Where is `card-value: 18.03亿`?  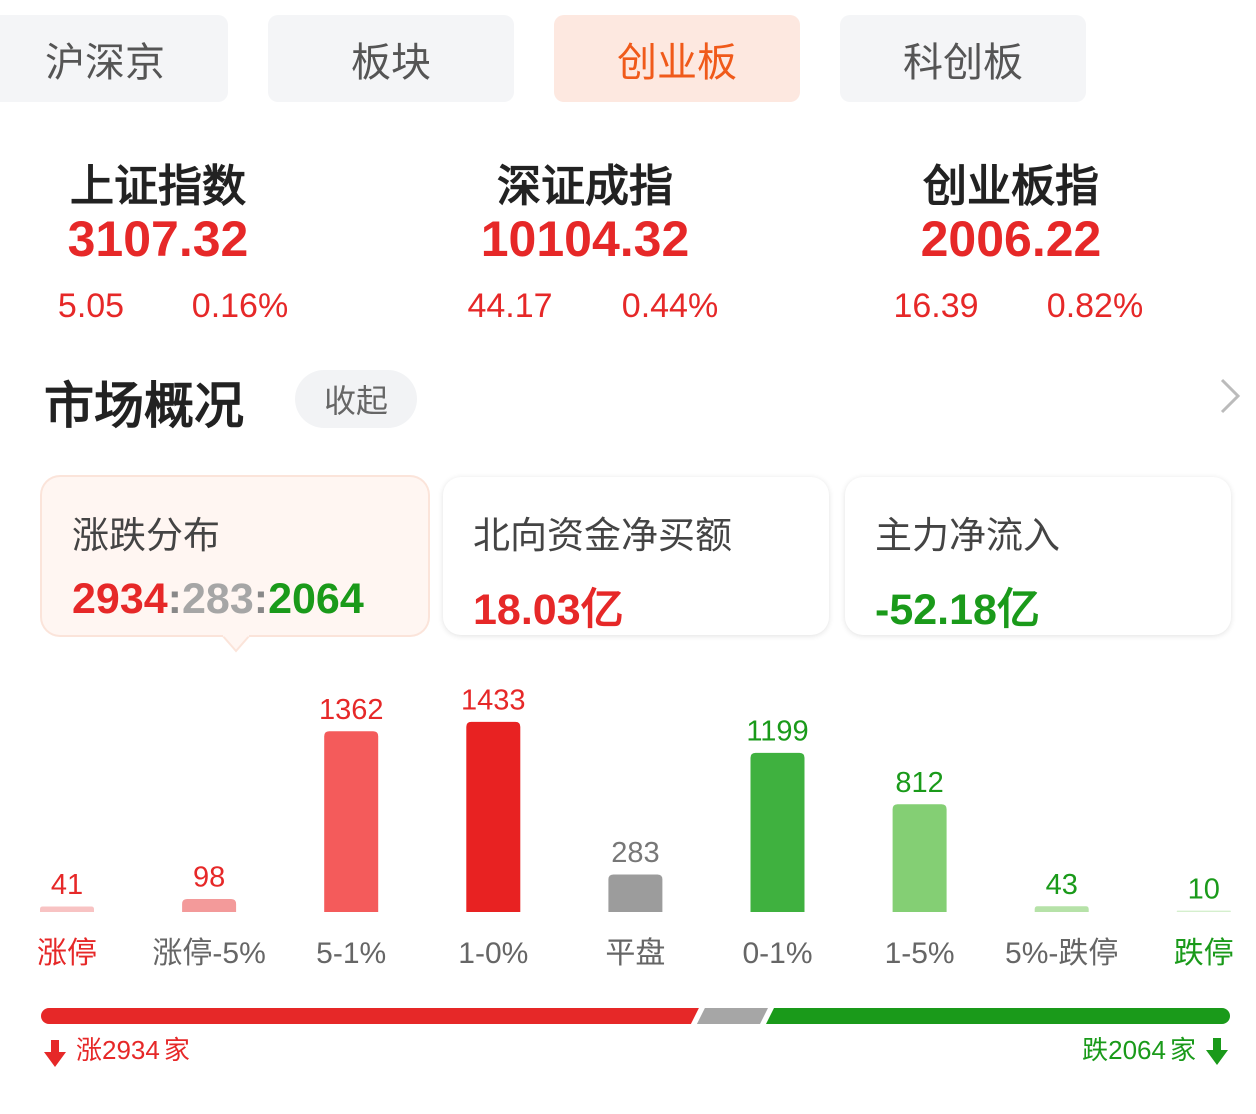
card-value: 18.03亿 is located at coordinates (548, 610).